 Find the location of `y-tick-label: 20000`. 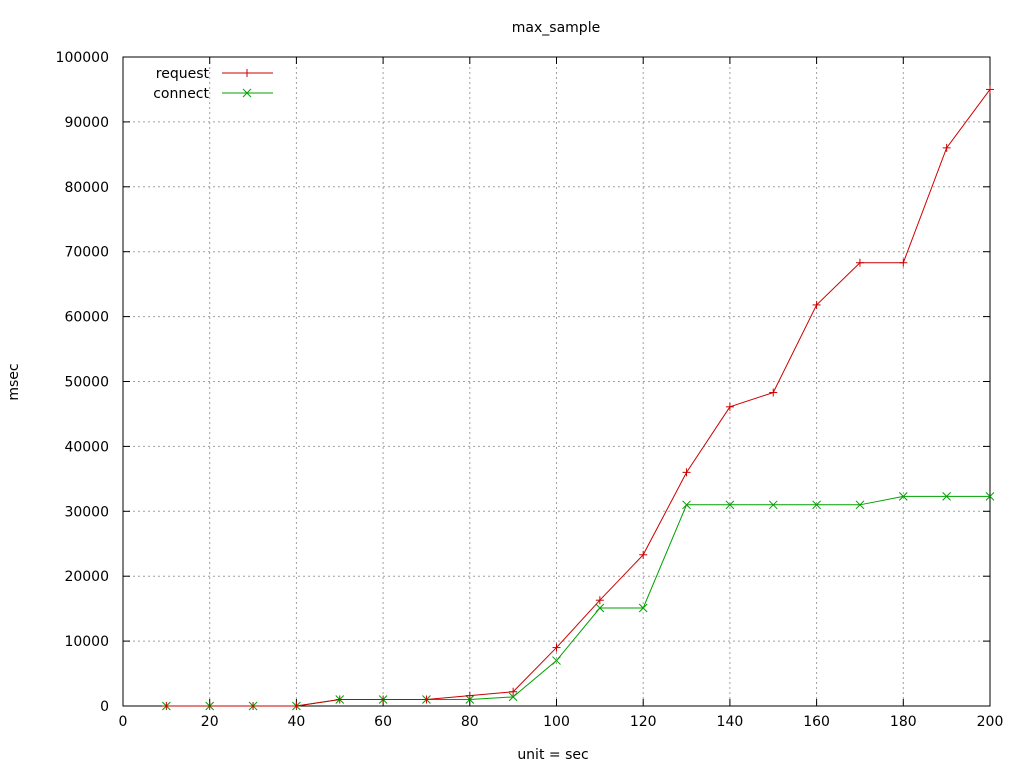

y-tick-label: 20000 is located at coordinates (86, 577).